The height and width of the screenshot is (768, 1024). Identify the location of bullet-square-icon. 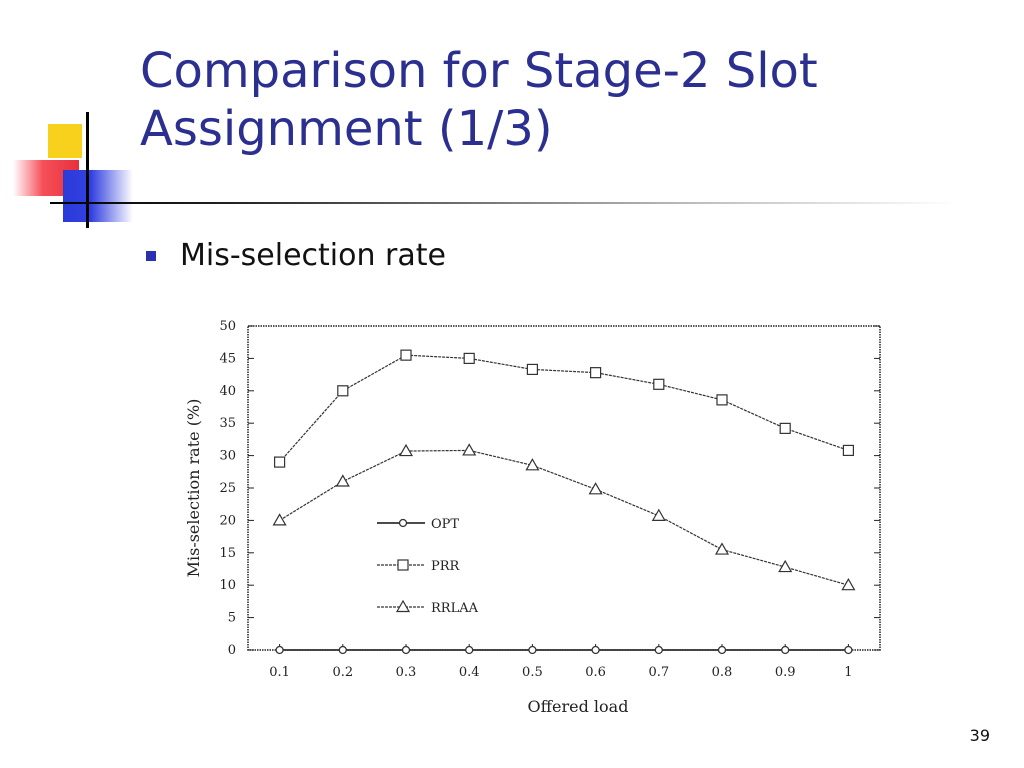
(151, 255).